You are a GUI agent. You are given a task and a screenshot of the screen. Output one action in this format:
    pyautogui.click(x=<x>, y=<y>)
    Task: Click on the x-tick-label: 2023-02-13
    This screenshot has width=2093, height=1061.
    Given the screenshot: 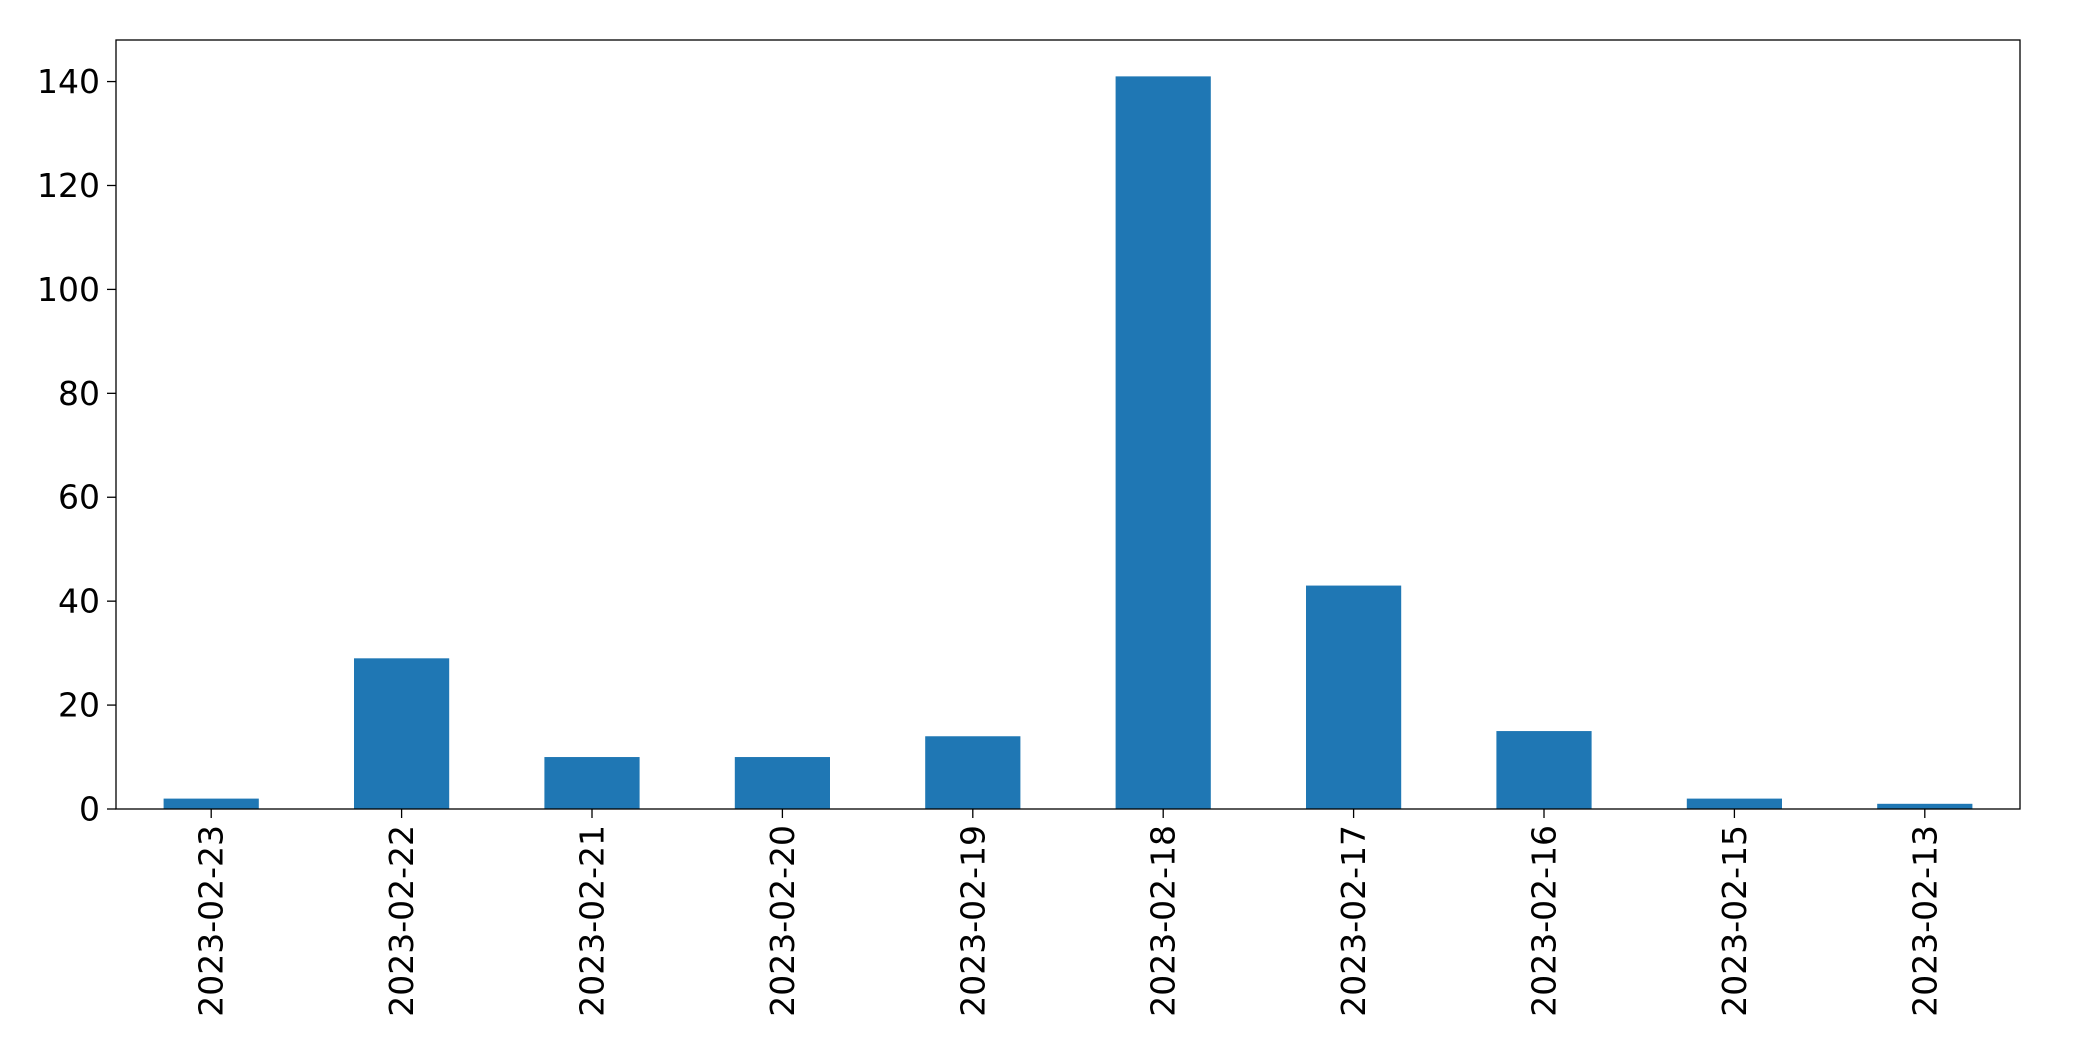 What is the action you would take?
    pyautogui.click(x=1924, y=921)
    